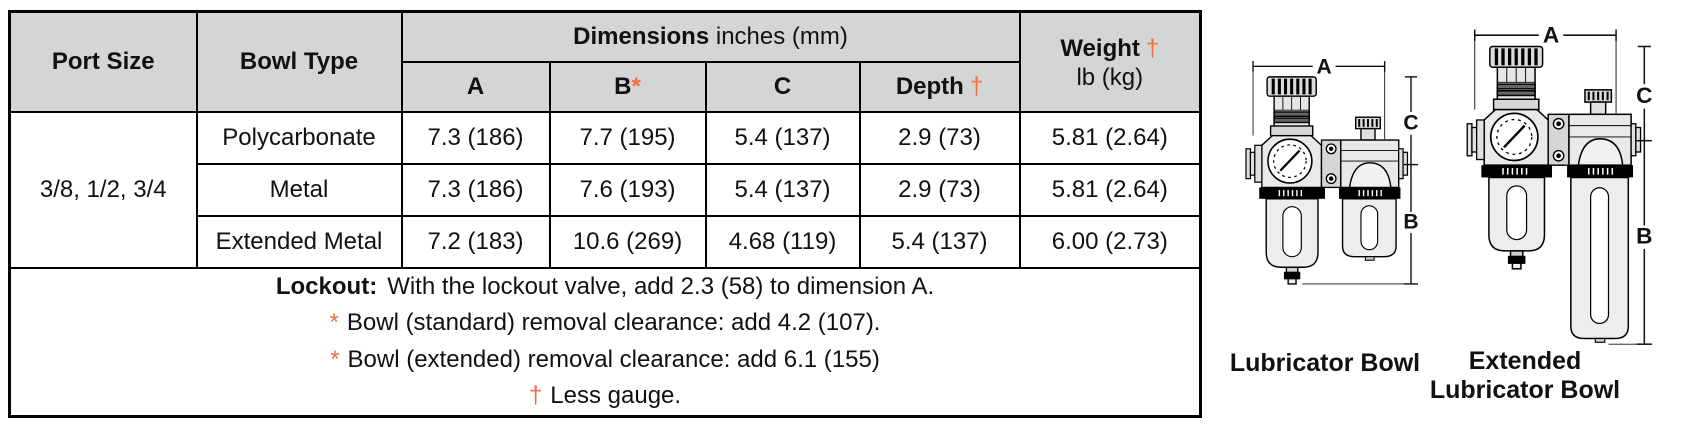 Image resolution: width=1698 pixels, height=436 pixels. What do you see at coordinates (1514, 136) in the screenshot?
I see `gauge-needle` at bounding box center [1514, 136].